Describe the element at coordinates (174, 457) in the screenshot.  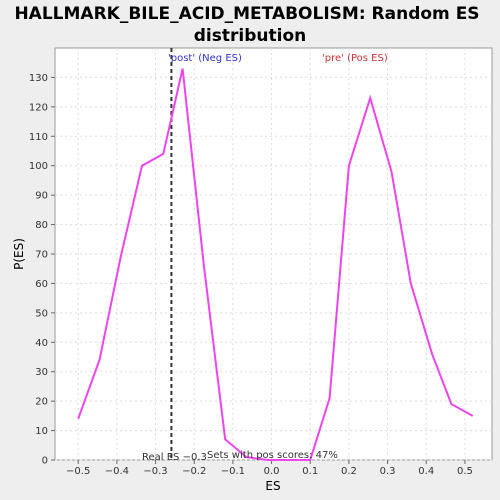
I see `real-es-annotation: Real ES −0.3` at that location.